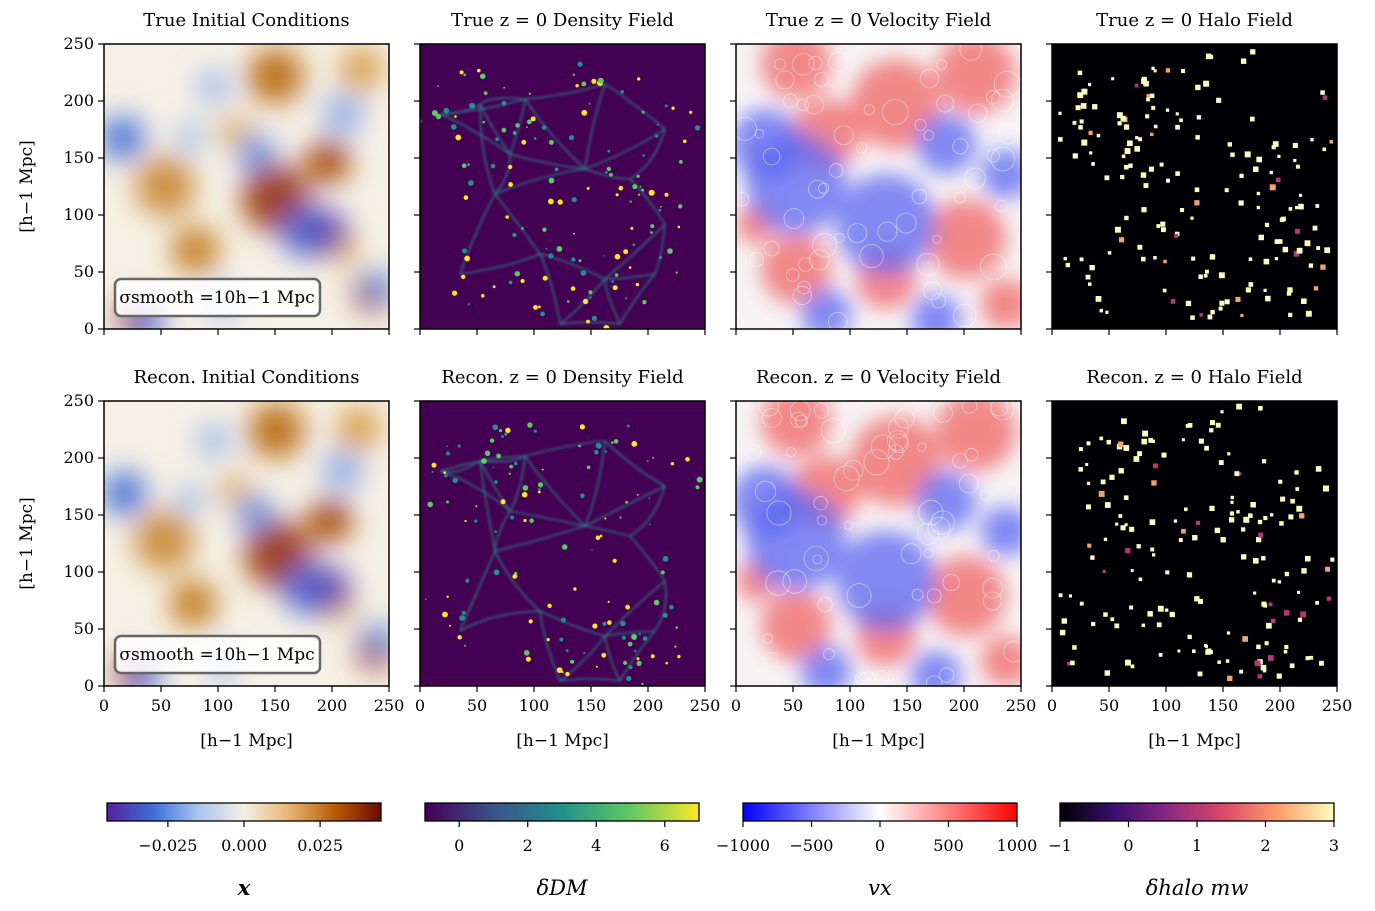 Image resolution: width=1375 pixels, height=911 pixels. Describe the element at coordinates (1197, 888) in the screenshot. I see `colorbar-label: δhalo mw` at that location.